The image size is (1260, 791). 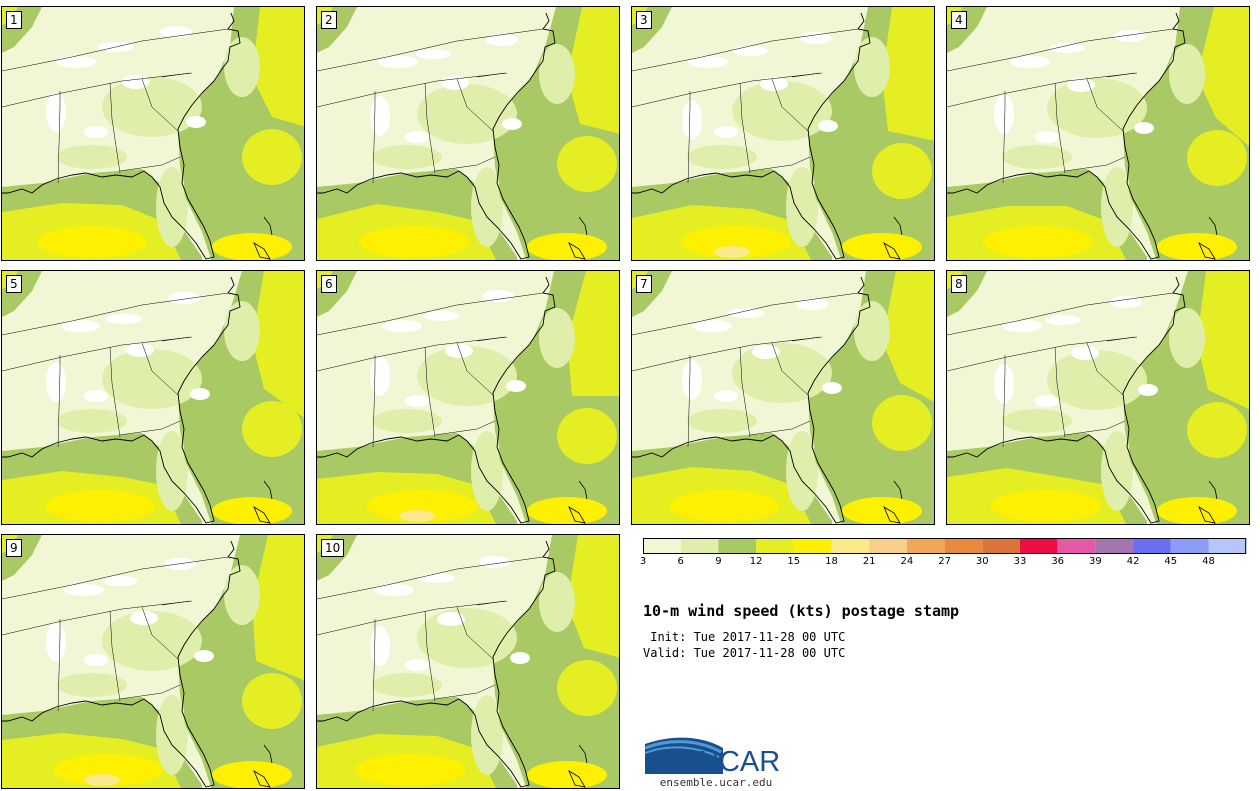 I want to click on colorbar-tick: 6, so click(x=680, y=561).